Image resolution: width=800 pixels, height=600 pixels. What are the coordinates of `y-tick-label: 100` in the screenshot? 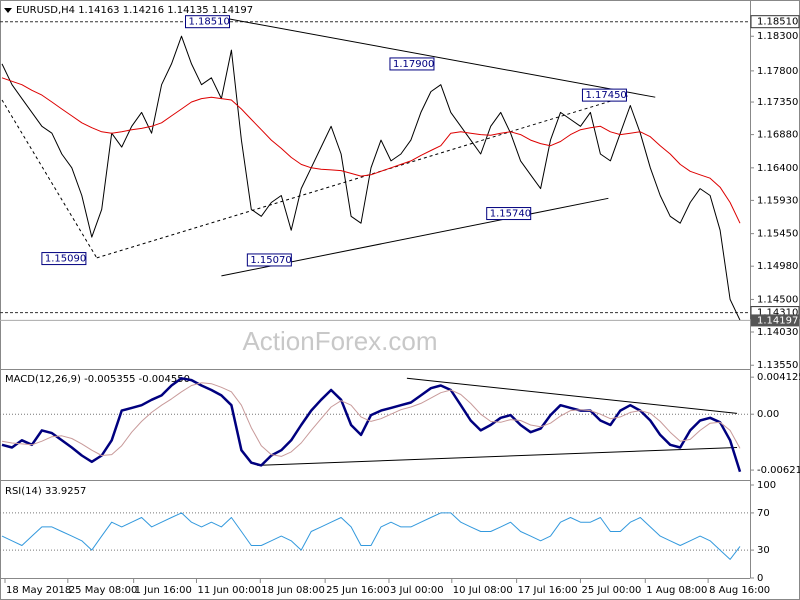 It's located at (766, 485).